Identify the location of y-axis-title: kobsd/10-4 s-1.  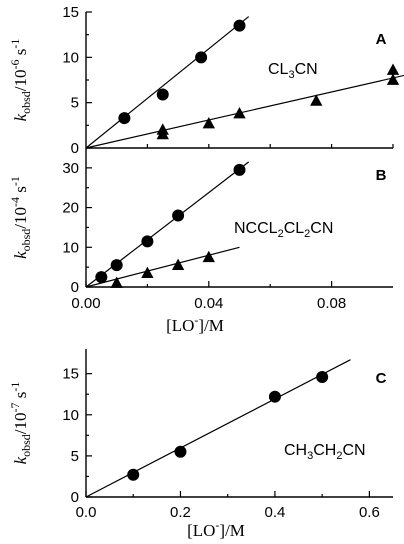
(20, 217).